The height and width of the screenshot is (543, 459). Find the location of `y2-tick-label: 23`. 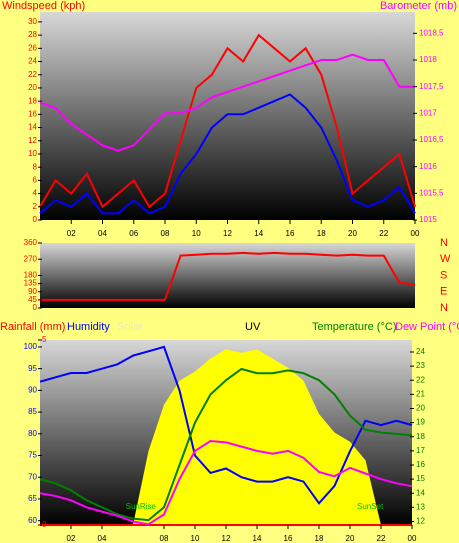

y2-tick-label: 23 is located at coordinates (420, 365).